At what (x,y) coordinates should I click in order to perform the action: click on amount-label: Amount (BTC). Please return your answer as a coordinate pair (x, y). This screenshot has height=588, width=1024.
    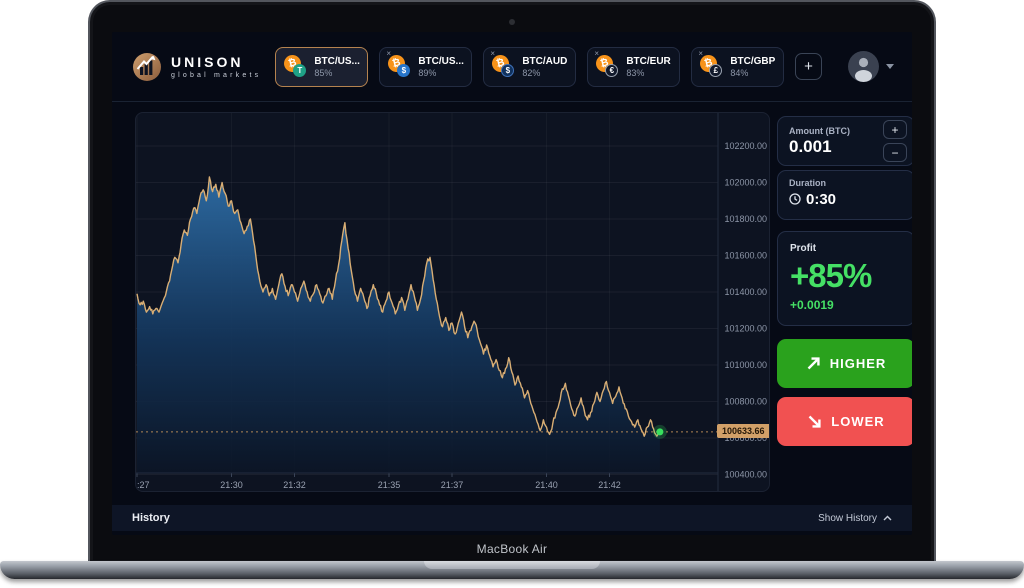
    Looking at the image, I should click on (819, 130).